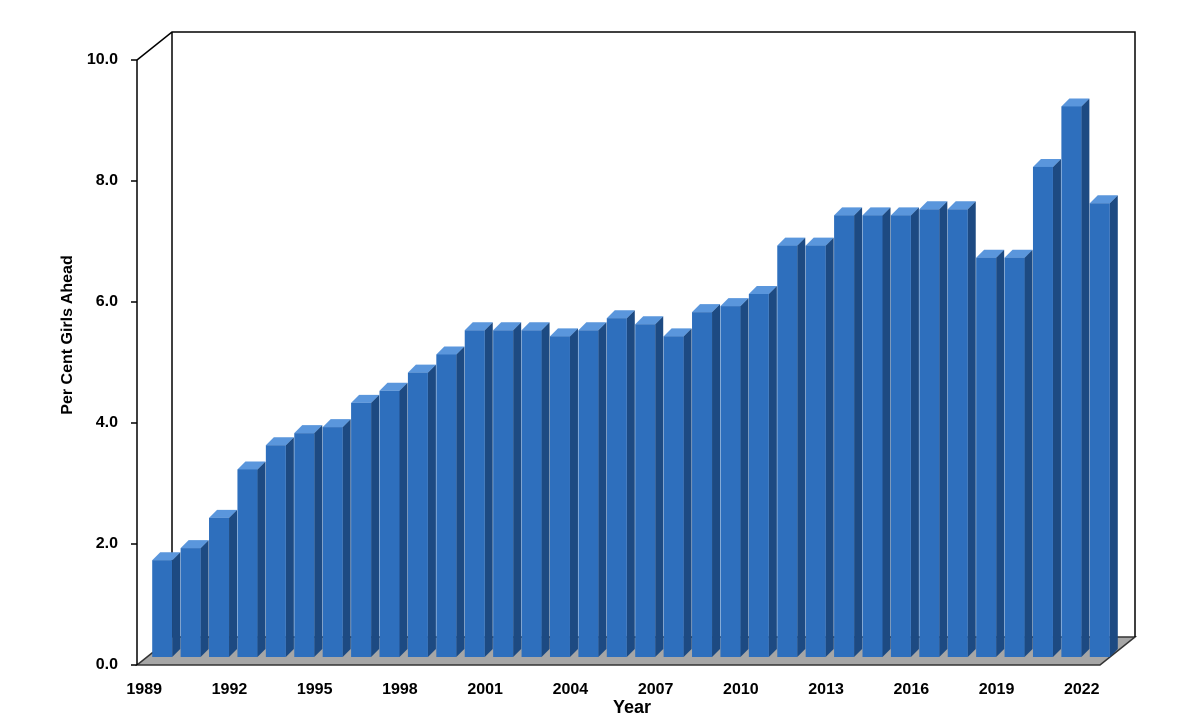 This screenshot has height=717, width=1200. Describe the element at coordinates (107, 180) in the screenshot. I see `y-tick-label: 8.0` at that location.